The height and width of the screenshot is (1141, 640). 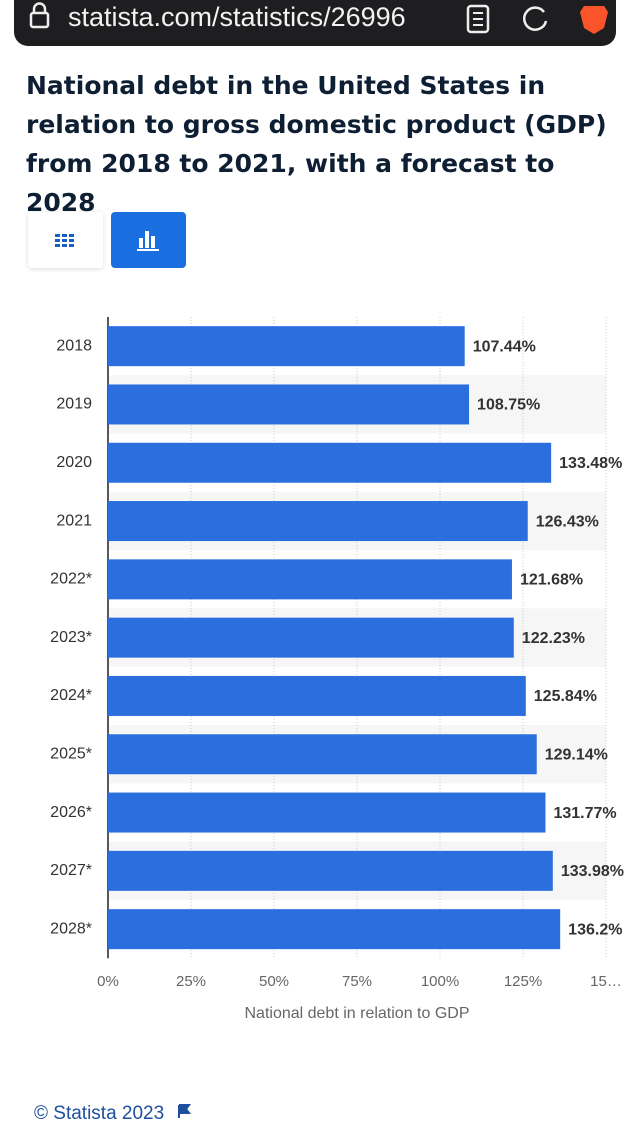 I want to click on value-label: 136.2%, so click(x=595, y=929).